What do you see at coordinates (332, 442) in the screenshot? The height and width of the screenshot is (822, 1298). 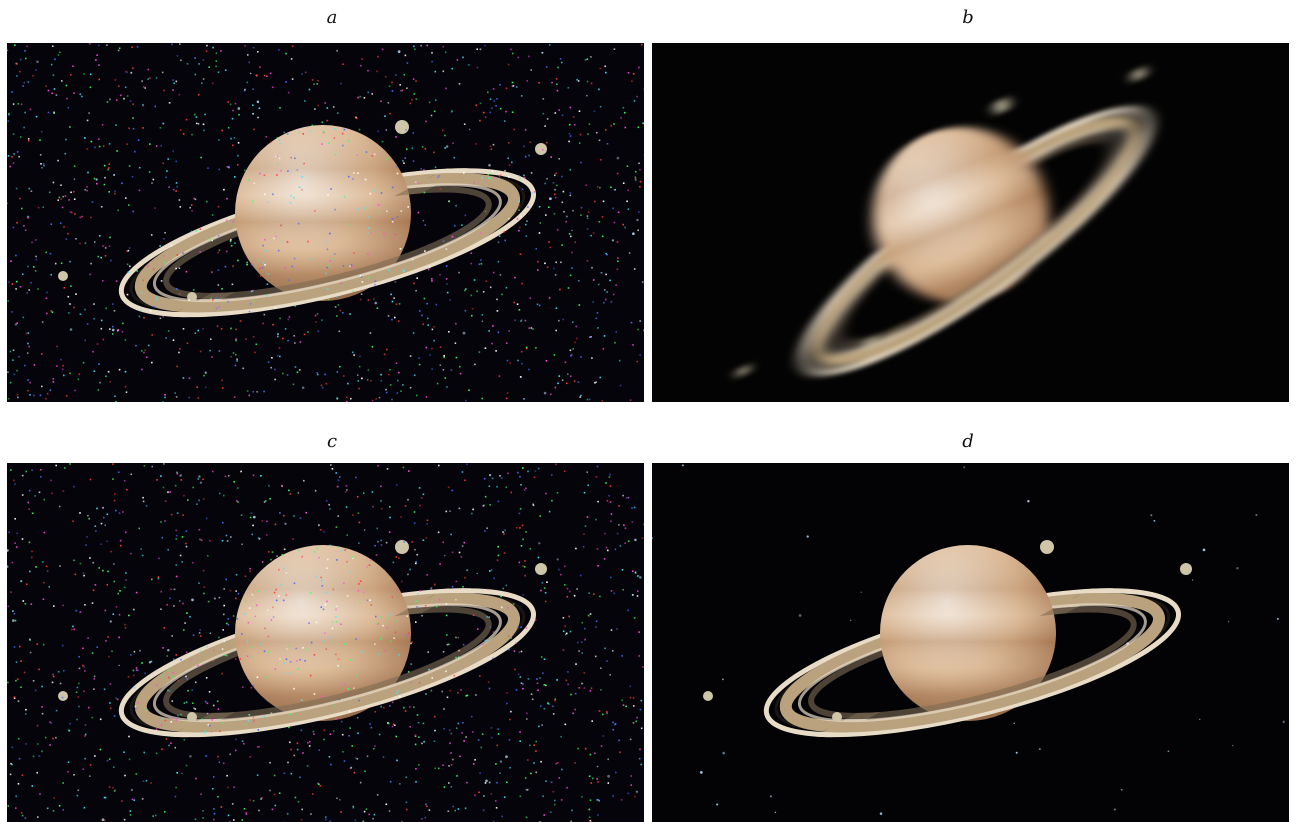 I see `panel-c-label: c` at bounding box center [332, 442].